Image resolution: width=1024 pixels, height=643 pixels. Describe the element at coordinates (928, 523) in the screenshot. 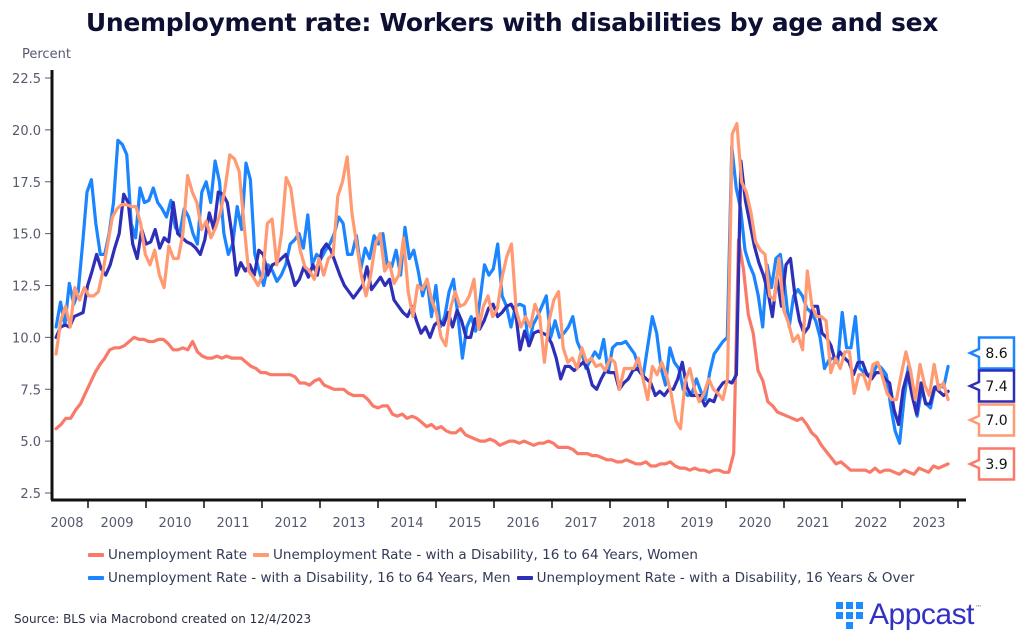

I see `x-tick-label: 2023` at that location.